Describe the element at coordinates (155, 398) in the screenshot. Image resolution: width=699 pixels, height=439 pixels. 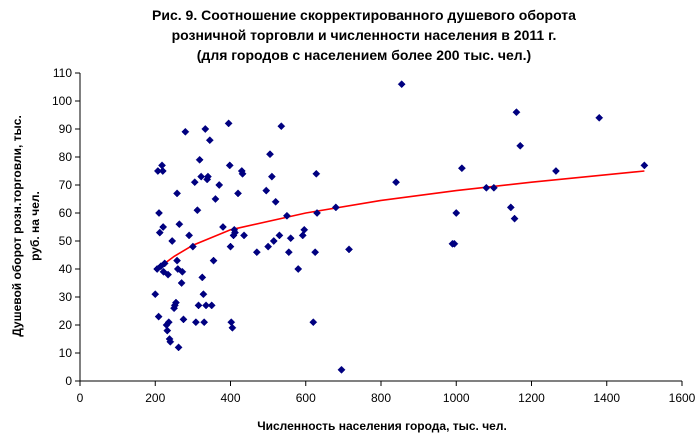
I see `x-tick-label: 200` at that location.